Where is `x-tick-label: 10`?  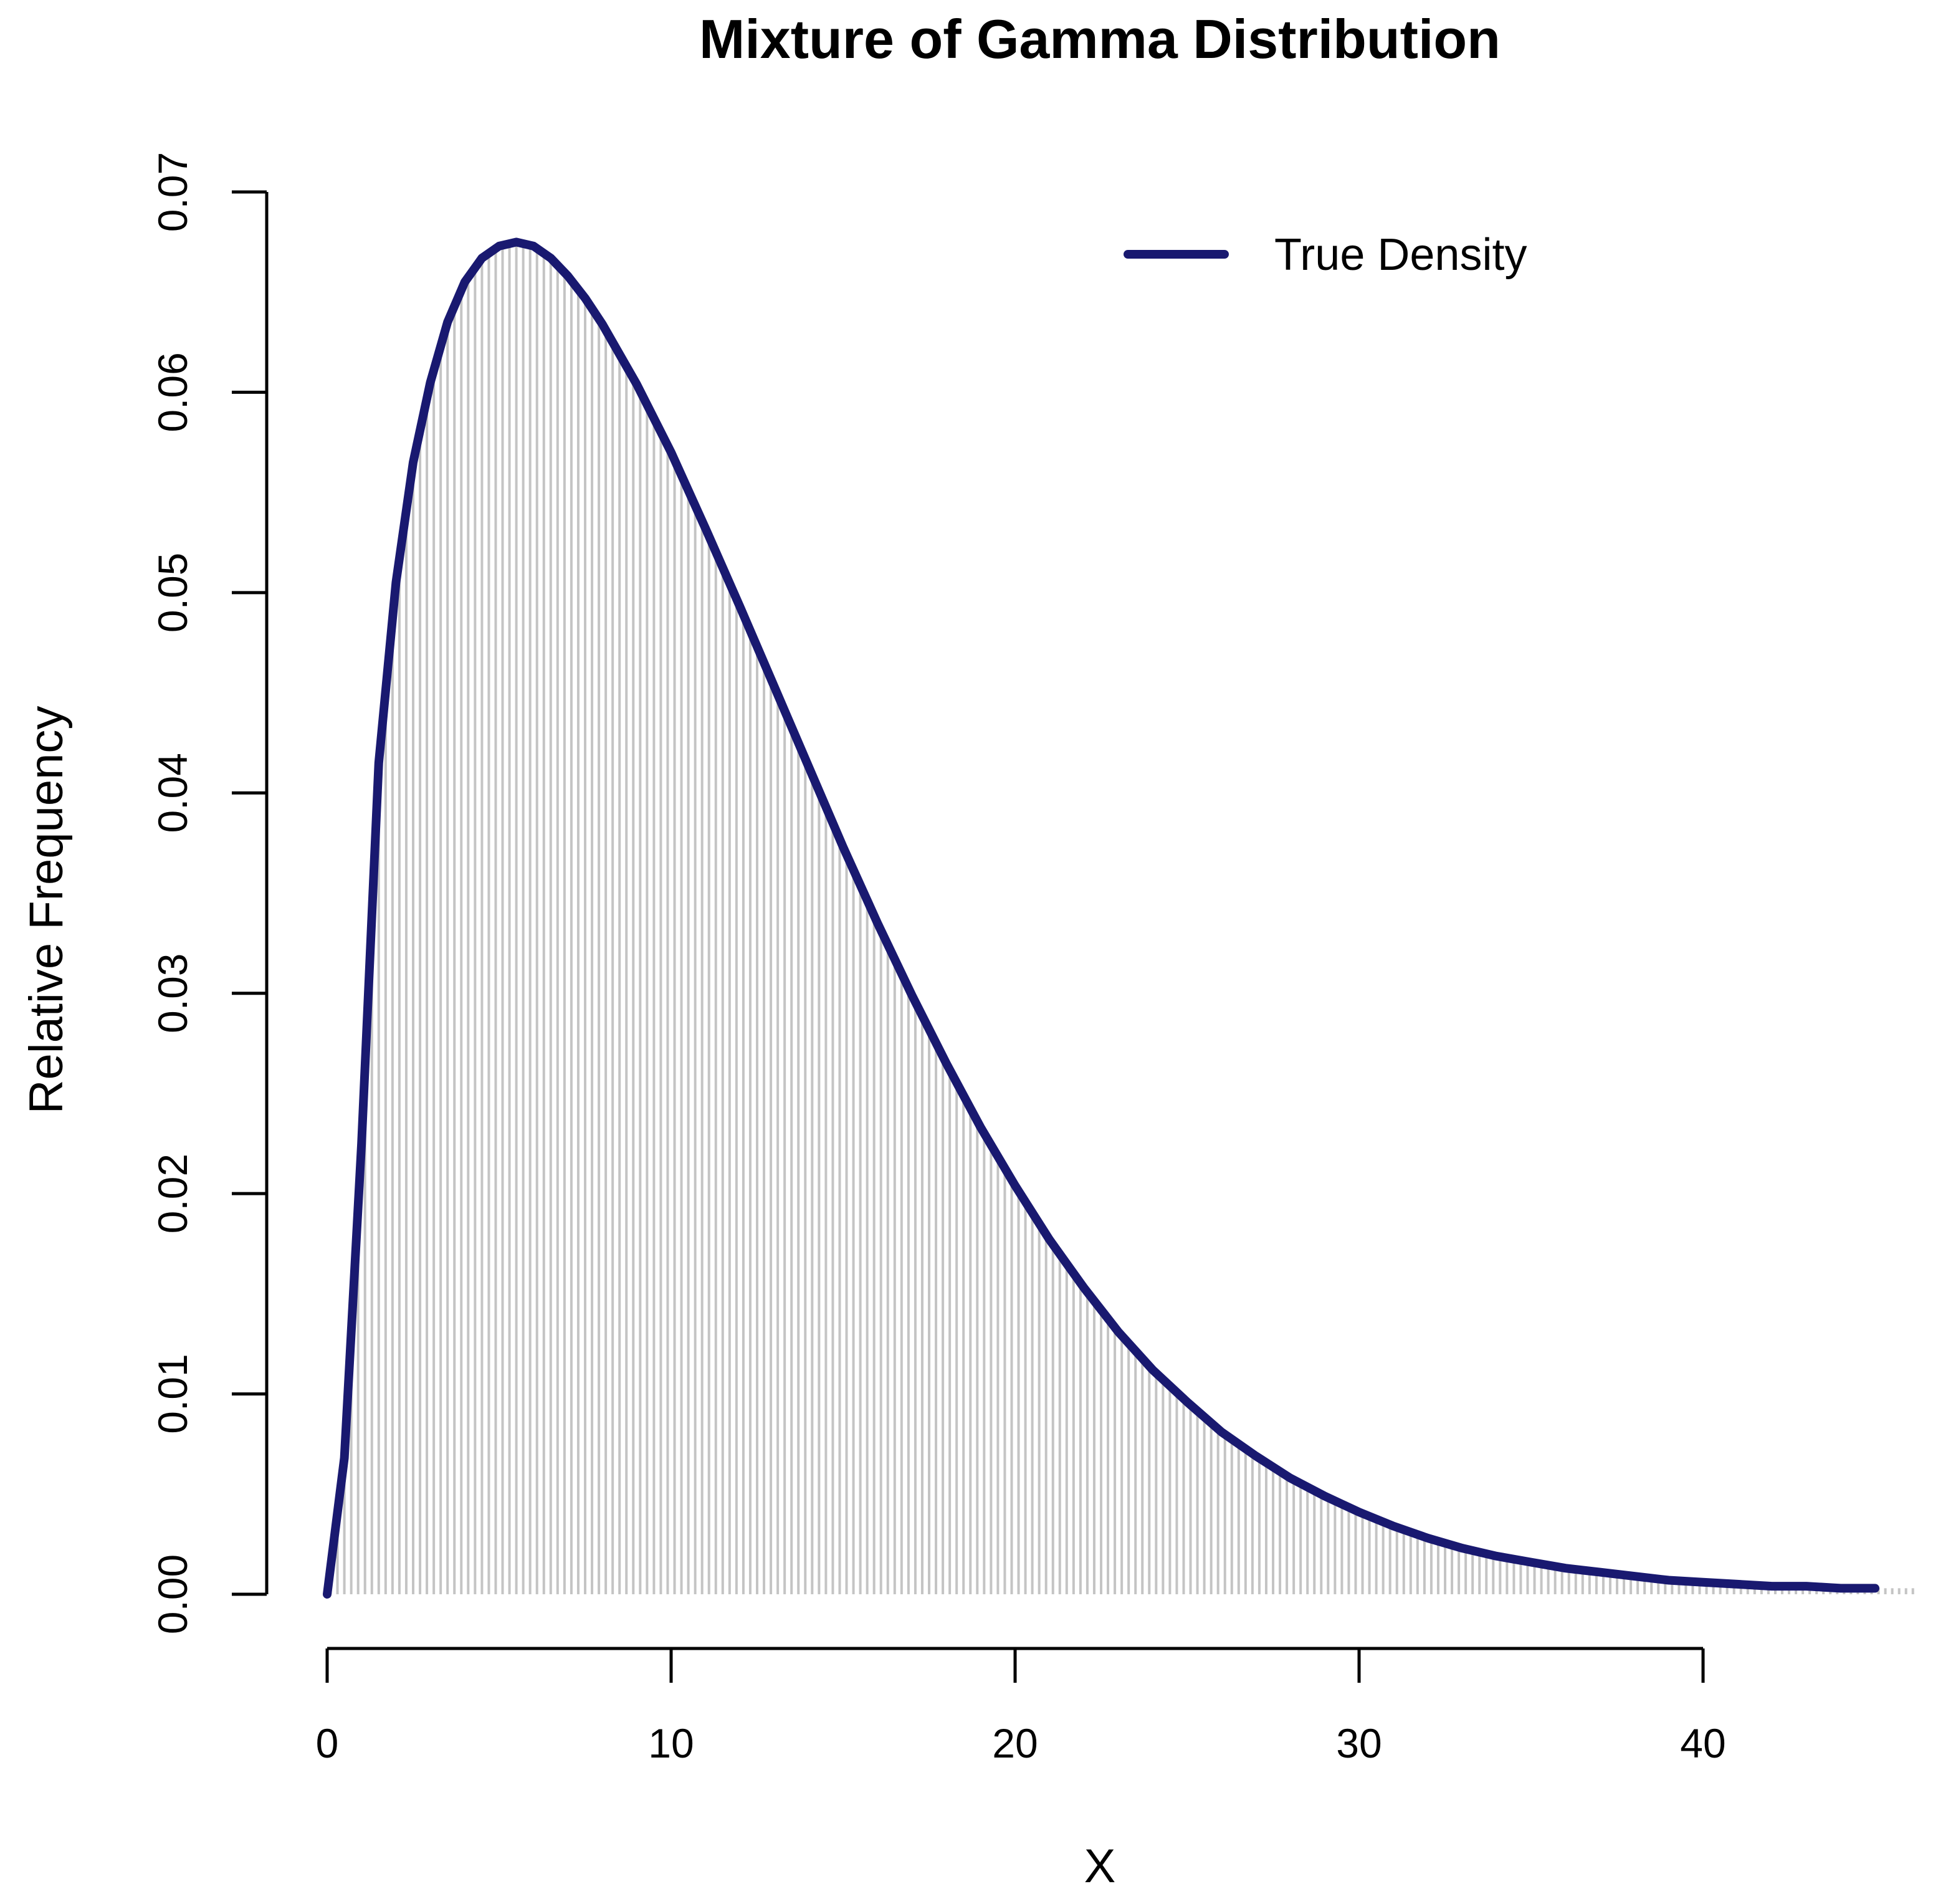 x-tick-label: 10 is located at coordinates (671, 1743).